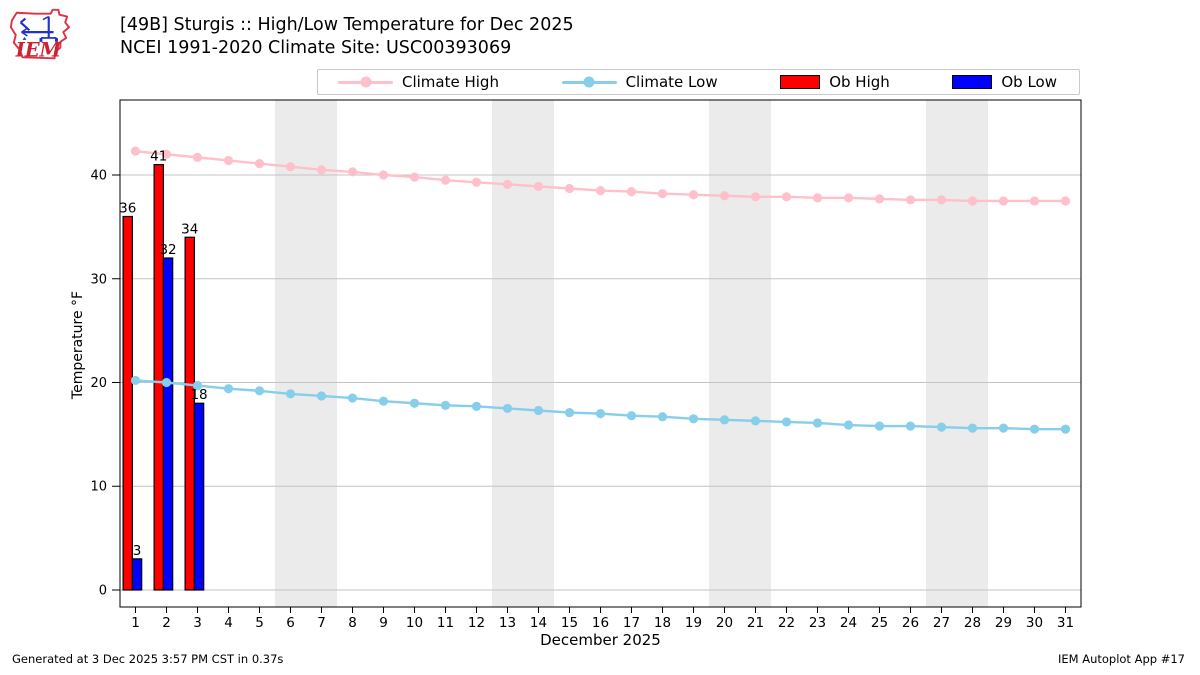 This screenshot has height=675, width=1200. What do you see at coordinates (98, 176) in the screenshot?
I see `y-tick-label: 40` at bounding box center [98, 176].